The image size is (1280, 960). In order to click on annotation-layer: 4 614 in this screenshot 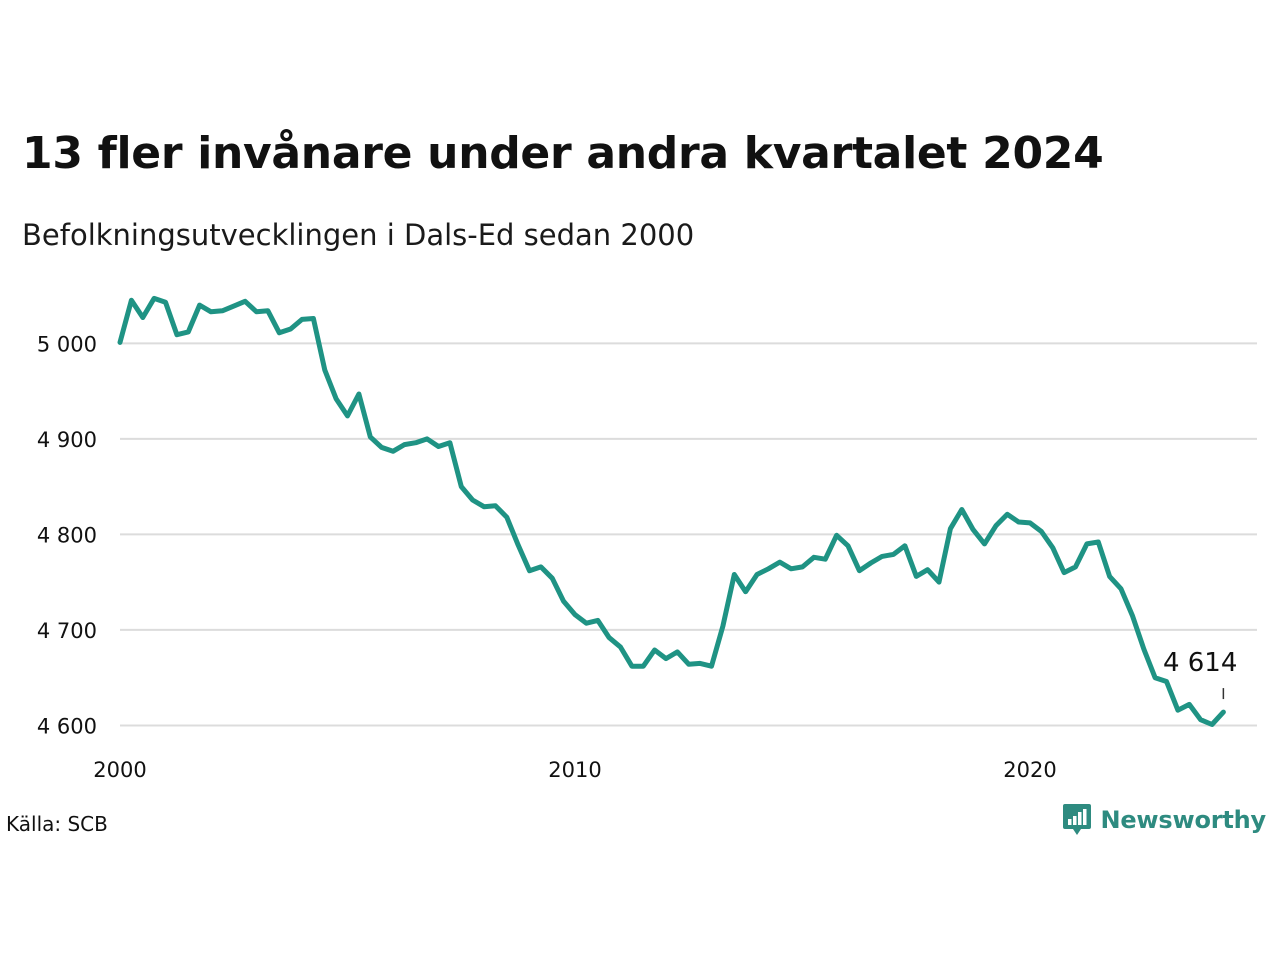, I will do `click(1200, 674)`.